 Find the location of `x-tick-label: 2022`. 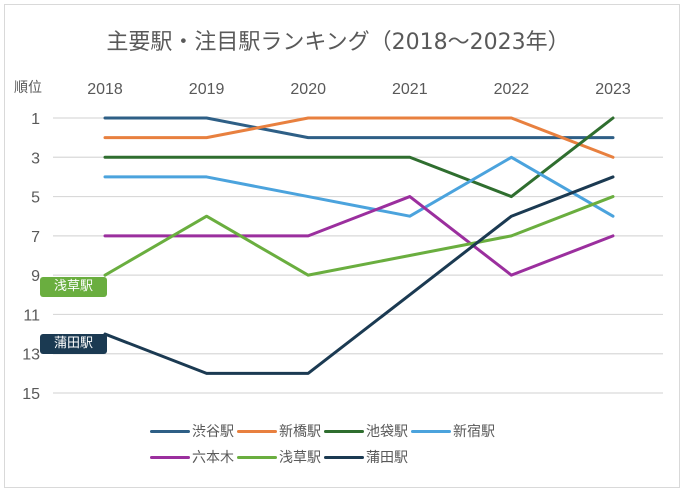

x-tick-label: 2022 is located at coordinates (512, 89).